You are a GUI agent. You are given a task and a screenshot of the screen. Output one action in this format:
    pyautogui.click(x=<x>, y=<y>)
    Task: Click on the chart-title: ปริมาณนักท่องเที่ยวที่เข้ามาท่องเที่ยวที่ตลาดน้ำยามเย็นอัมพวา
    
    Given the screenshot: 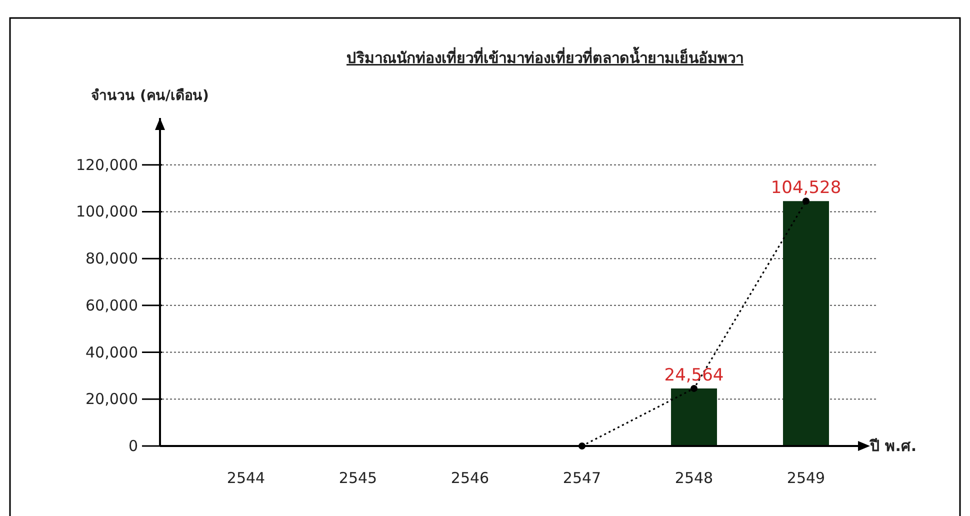 What is the action you would take?
    pyautogui.click(x=545, y=56)
    